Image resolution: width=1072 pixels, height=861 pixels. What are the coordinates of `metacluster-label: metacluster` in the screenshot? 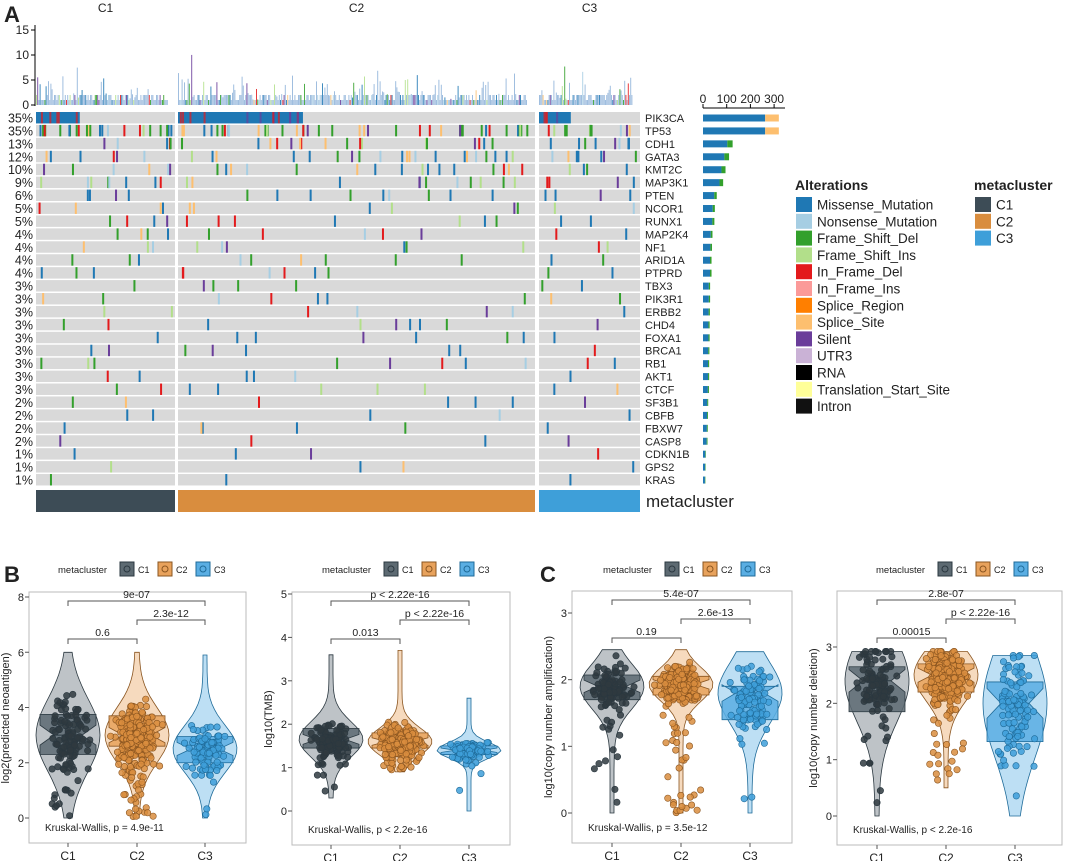 It's located at (690, 501).